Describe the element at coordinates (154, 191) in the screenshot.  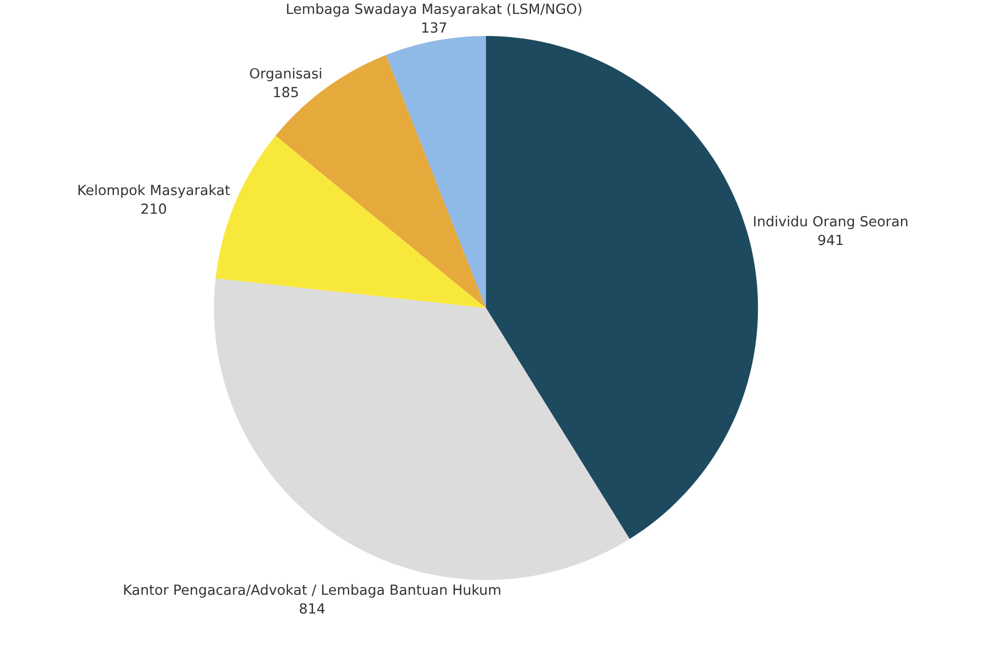
I see `slice-label: Kelompok Masyarakat` at that location.